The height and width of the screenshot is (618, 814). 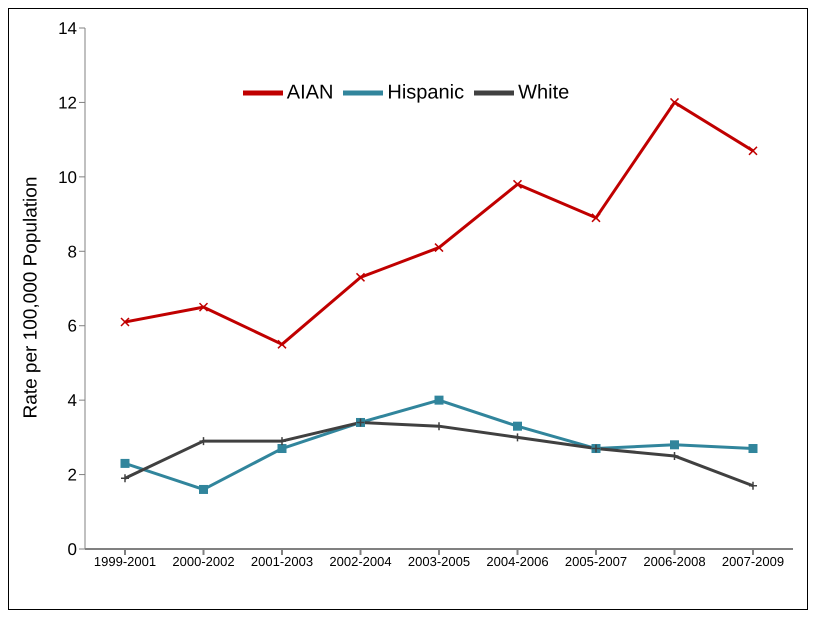 What do you see at coordinates (67, 177) in the screenshot?
I see `y-tick-label: 10` at bounding box center [67, 177].